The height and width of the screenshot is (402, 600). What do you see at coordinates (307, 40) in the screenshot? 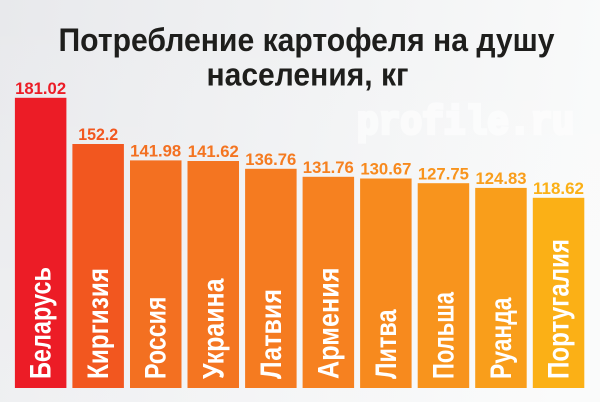
I see `svg-text: Потребление картофеля на душу` at bounding box center [307, 40].